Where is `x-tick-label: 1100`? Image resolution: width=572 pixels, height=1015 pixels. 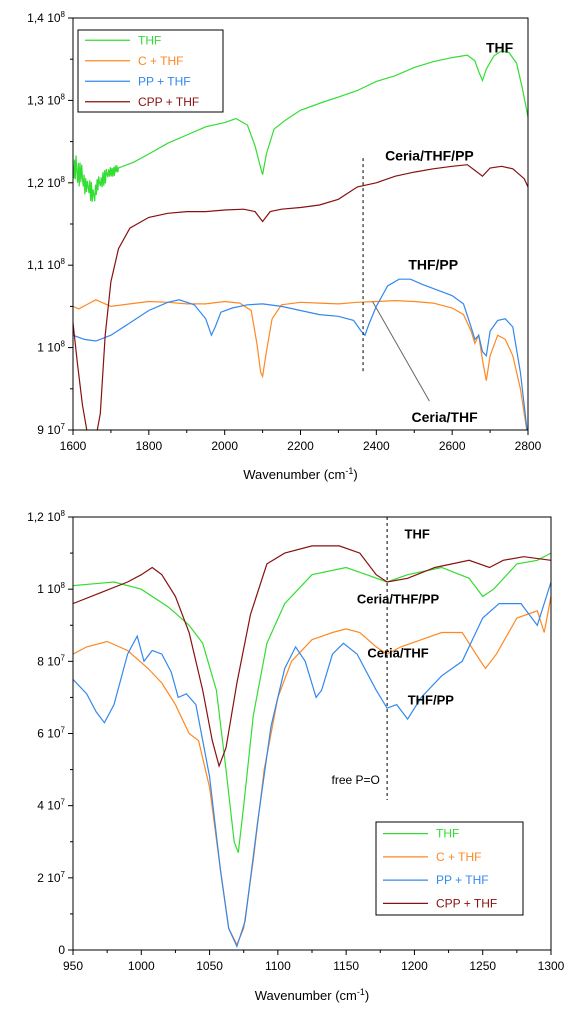
x-tick-label: 1100 is located at coordinates (278, 966).